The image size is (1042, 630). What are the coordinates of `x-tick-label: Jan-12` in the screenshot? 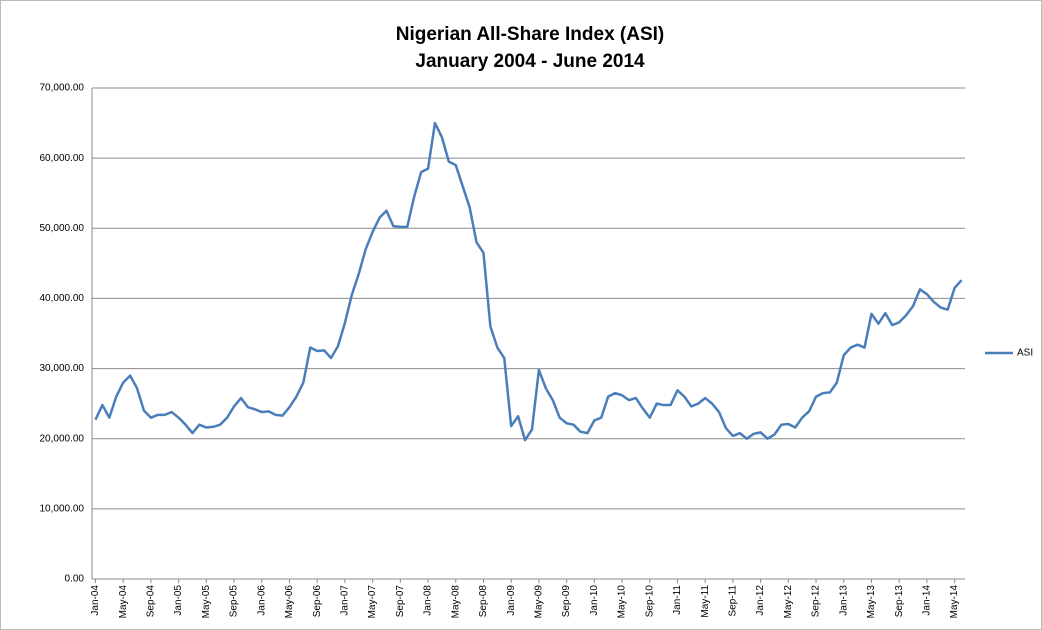 It's located at (760, 600).